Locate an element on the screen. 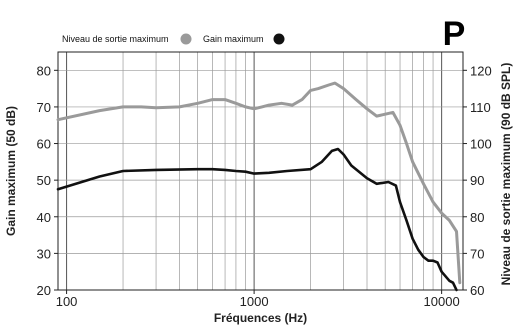 The width and height of the screenshot is (518, 326). left-y-tick-label: 60 is located at coordinates (44, 144).